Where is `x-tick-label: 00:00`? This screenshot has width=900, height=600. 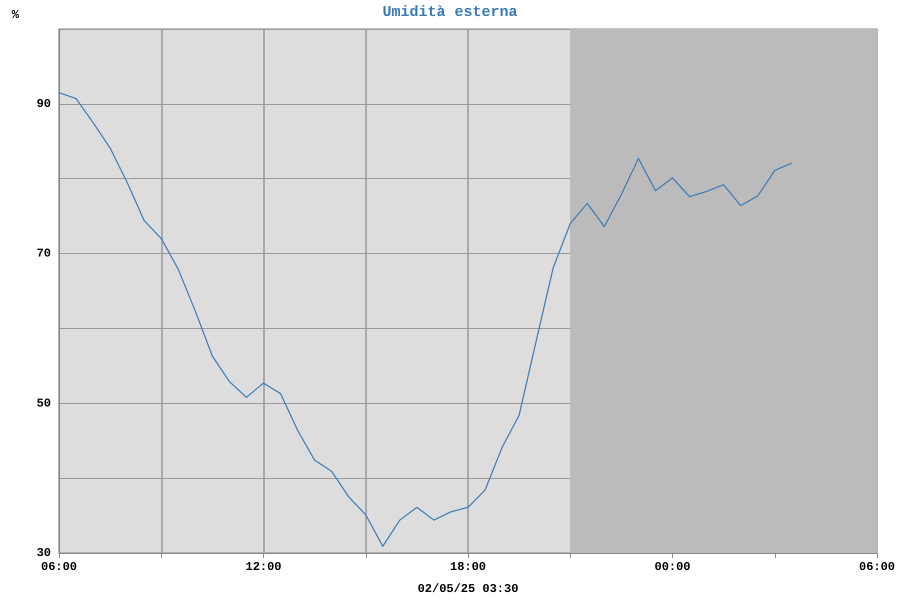 x-tick-label: 00:00 is located at coordinates (672, 567).